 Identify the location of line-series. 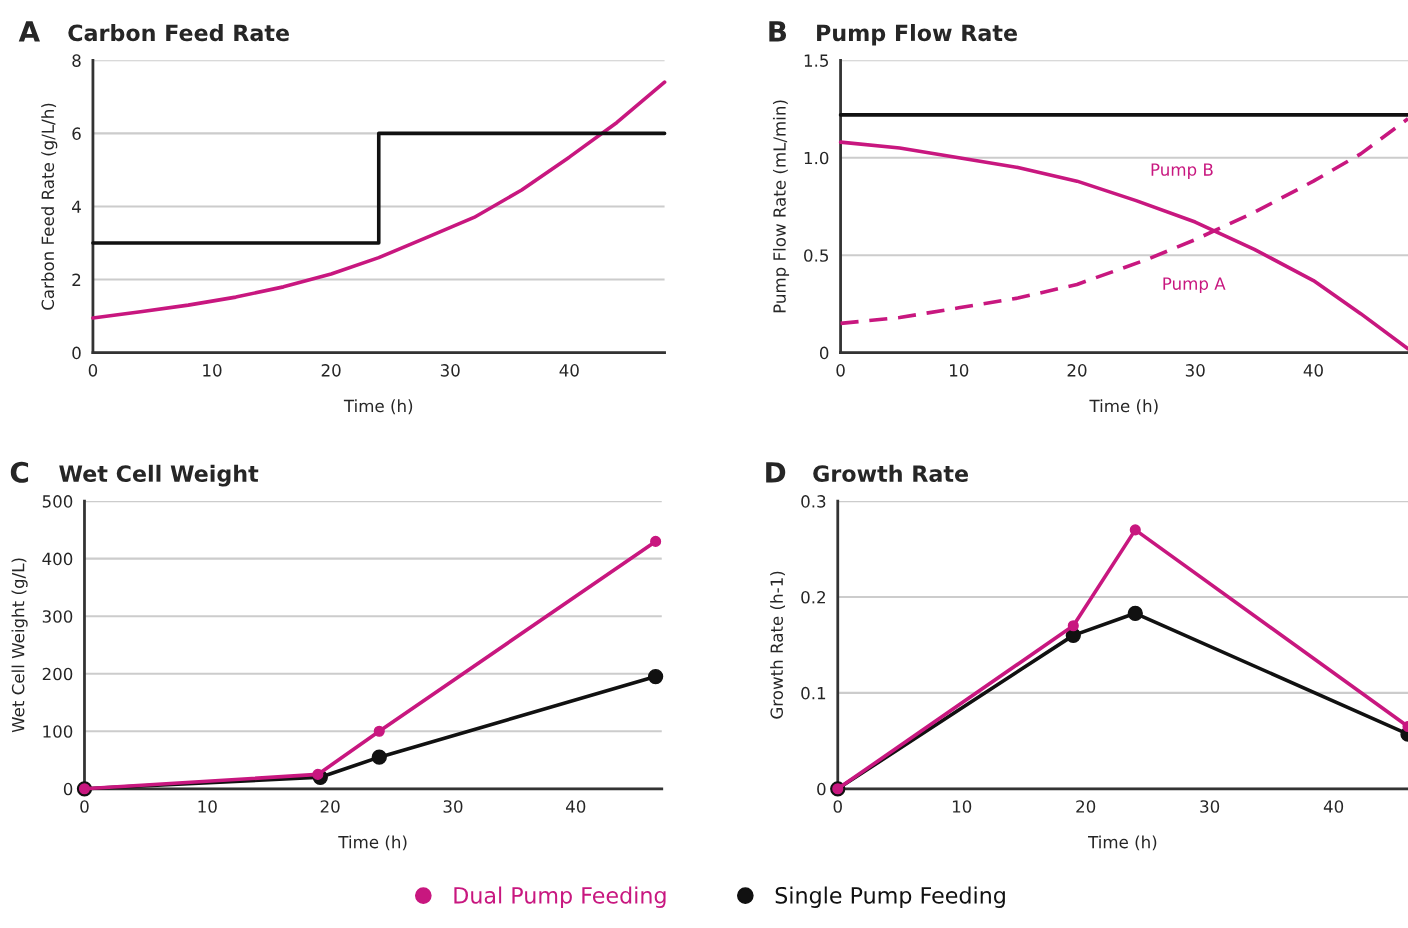
(379, 200).